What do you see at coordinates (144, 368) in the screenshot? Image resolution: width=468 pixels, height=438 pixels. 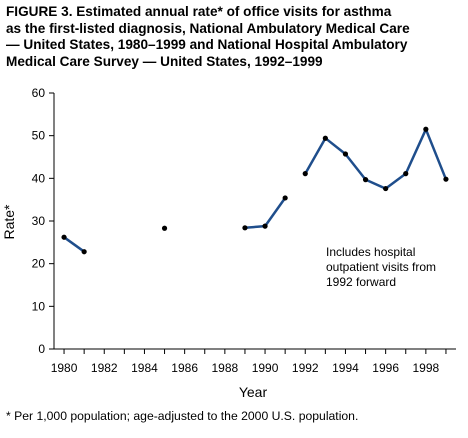 I see `x-tick-label-1984: 1984` at bounding box center [144, 368].